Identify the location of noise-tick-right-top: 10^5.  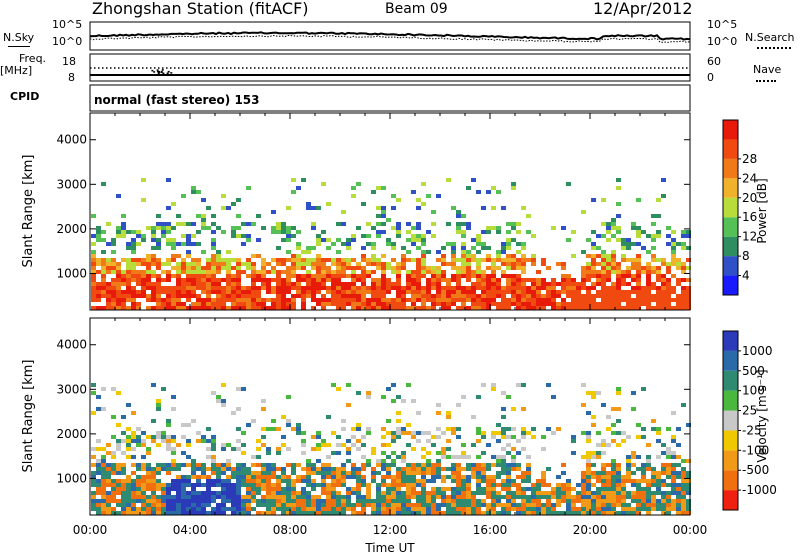
(722, 24).